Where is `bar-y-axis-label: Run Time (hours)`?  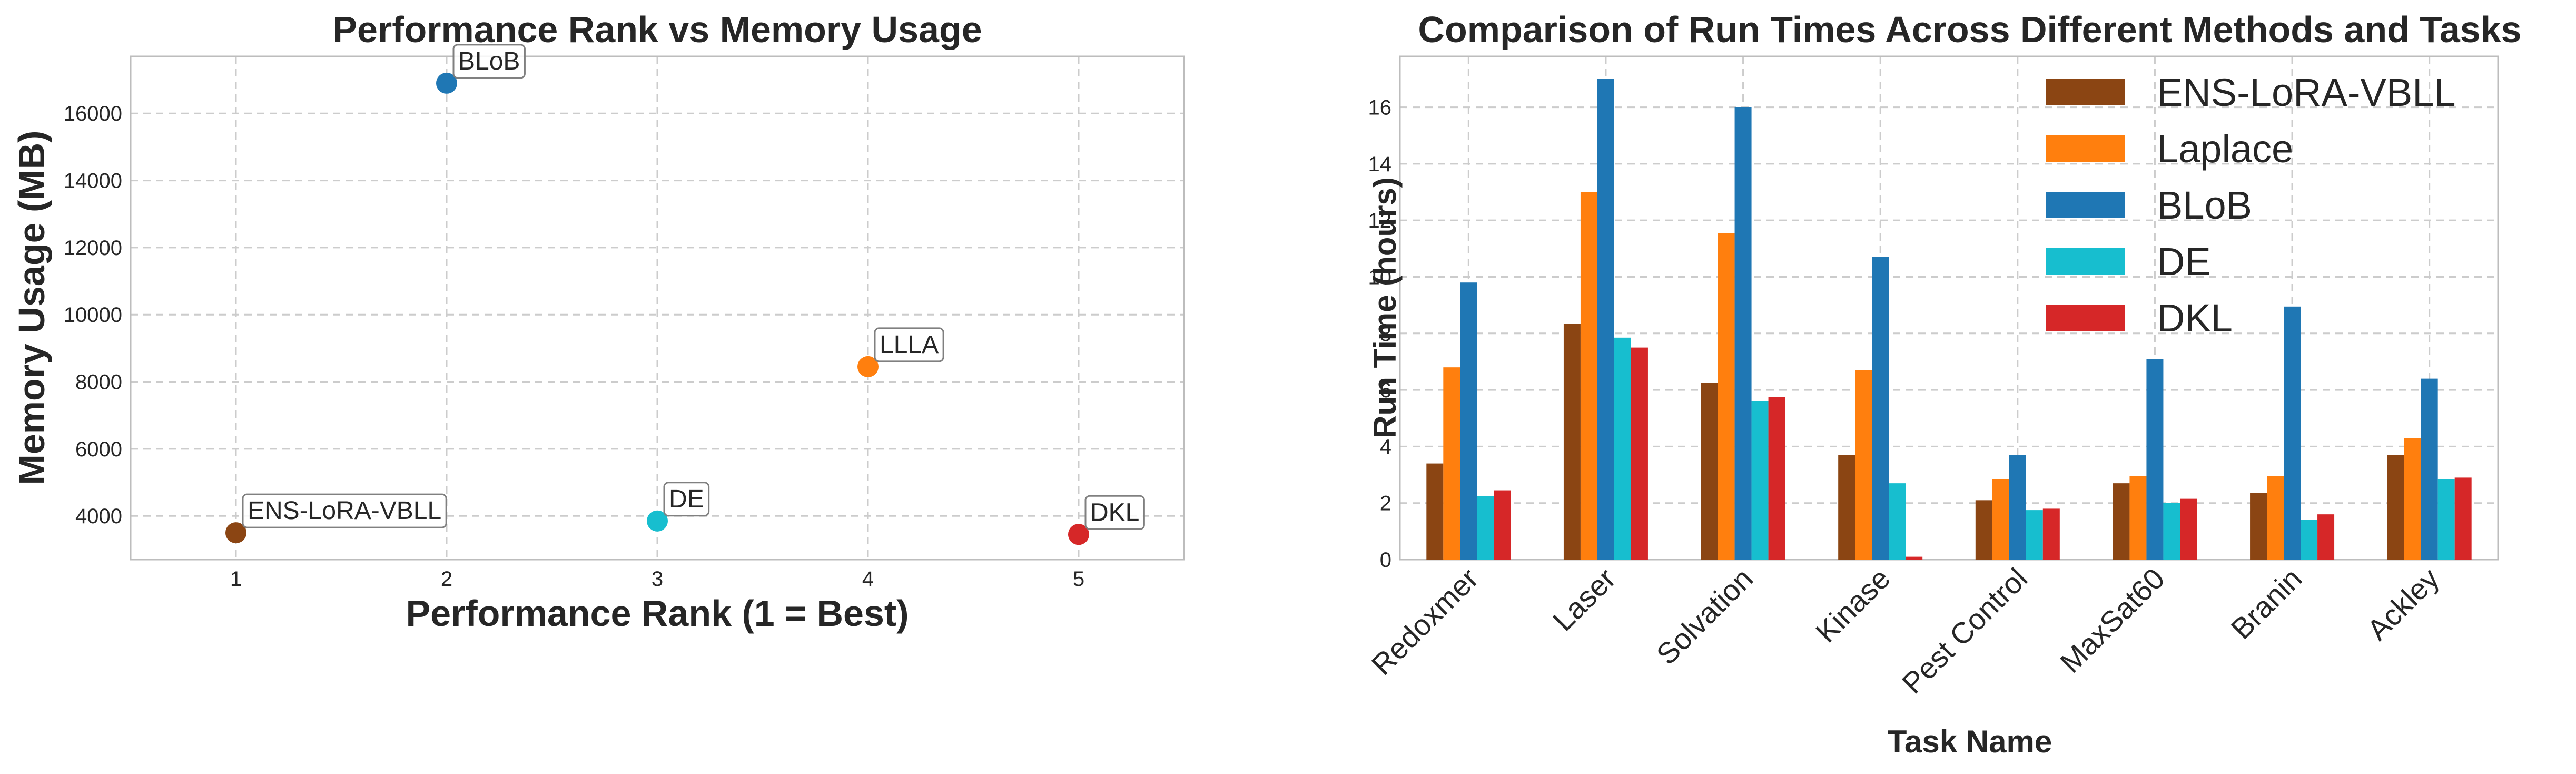
bar-y-axis-label: Run Time (hours) is located at coordinates (1385, 307).